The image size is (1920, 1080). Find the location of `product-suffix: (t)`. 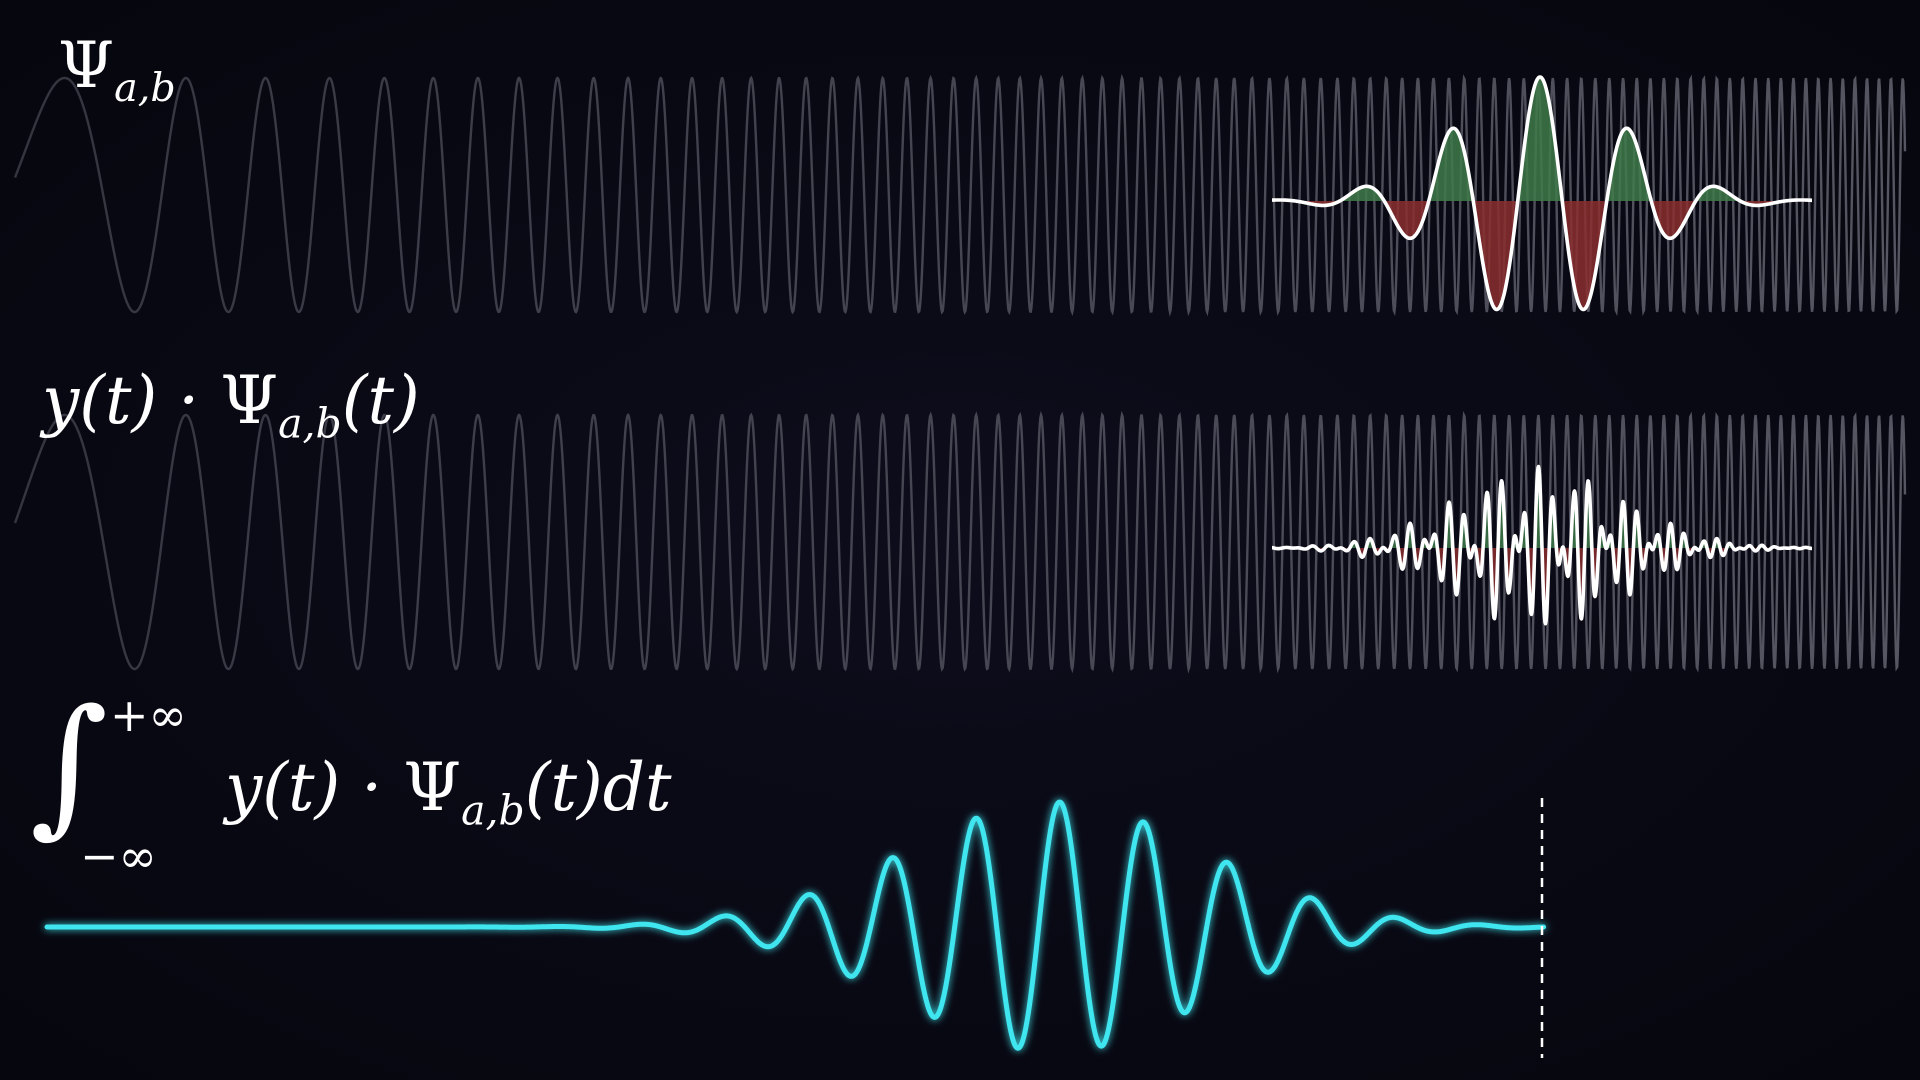

product-suffix: (t) is located at coordinates (380, 400).